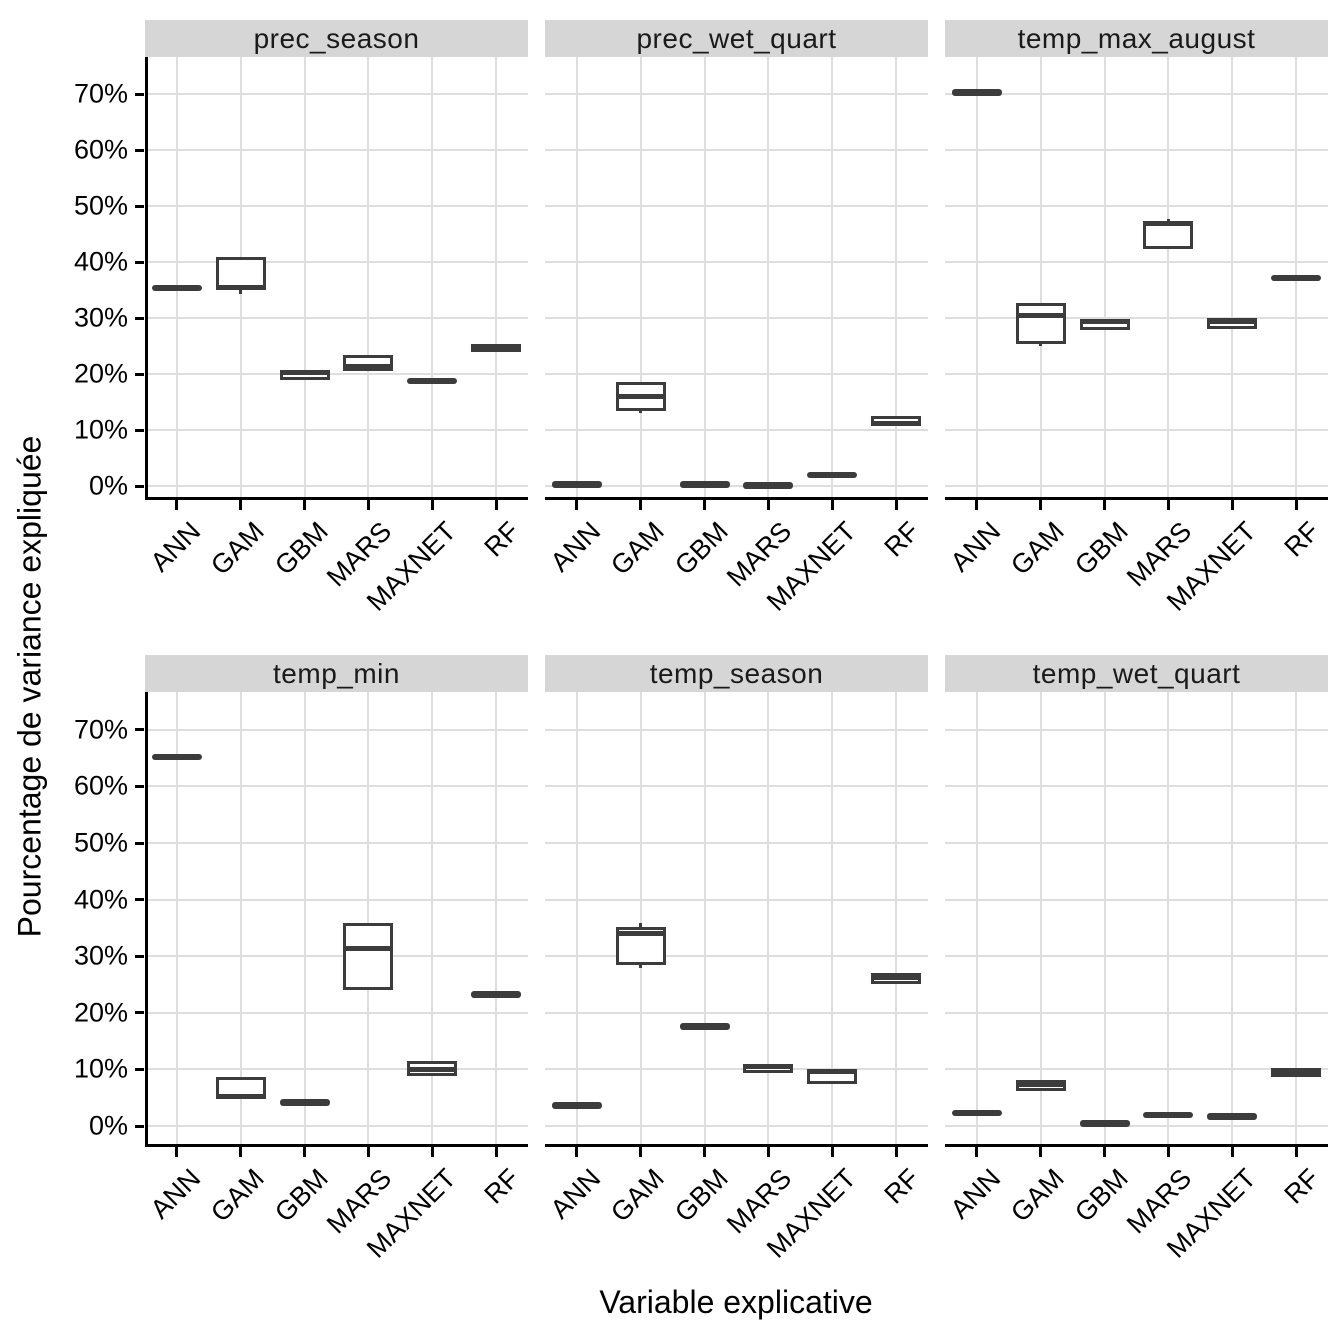 This screenshot has height=1344, width=1344. Describe the element at coordinates (304, 372) in the screenshot. I see `median-prec_season-GBM` at that location.